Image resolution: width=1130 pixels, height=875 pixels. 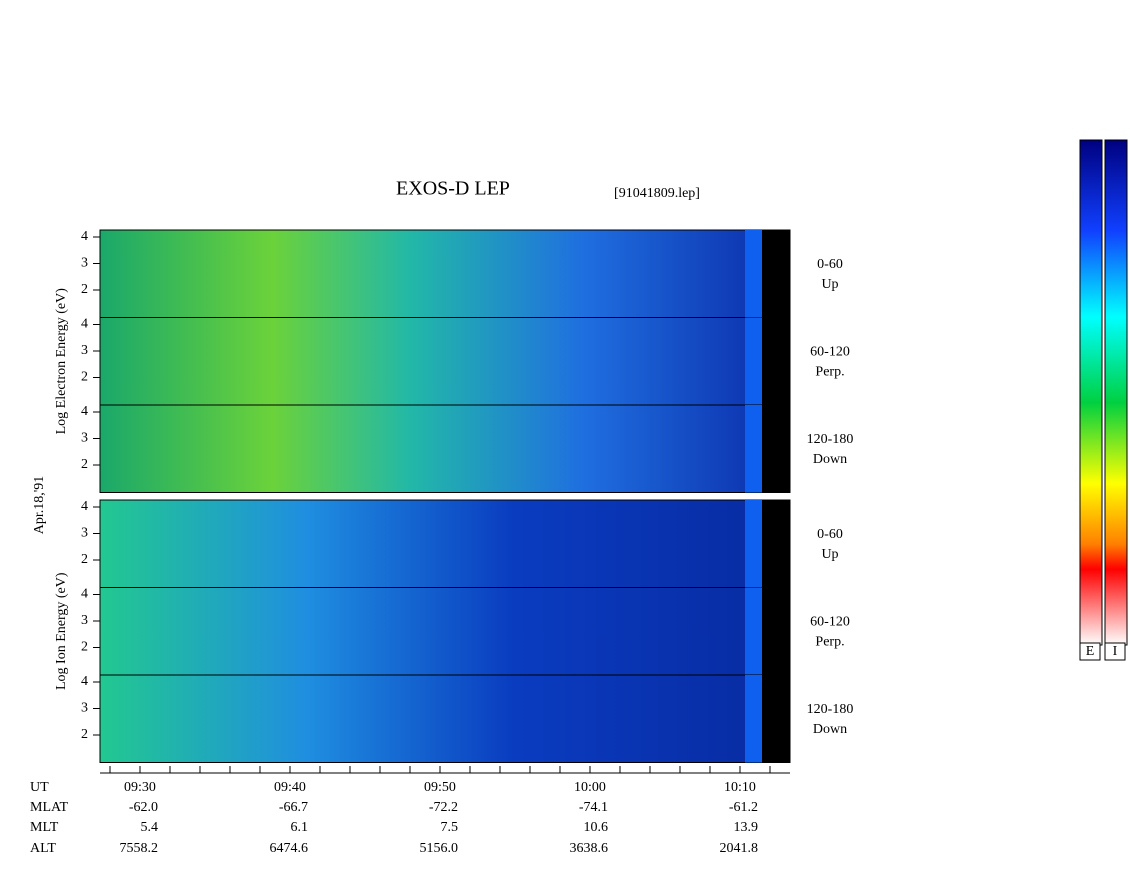 I want to click on row-label: MLT, so click(x=44, y=827).